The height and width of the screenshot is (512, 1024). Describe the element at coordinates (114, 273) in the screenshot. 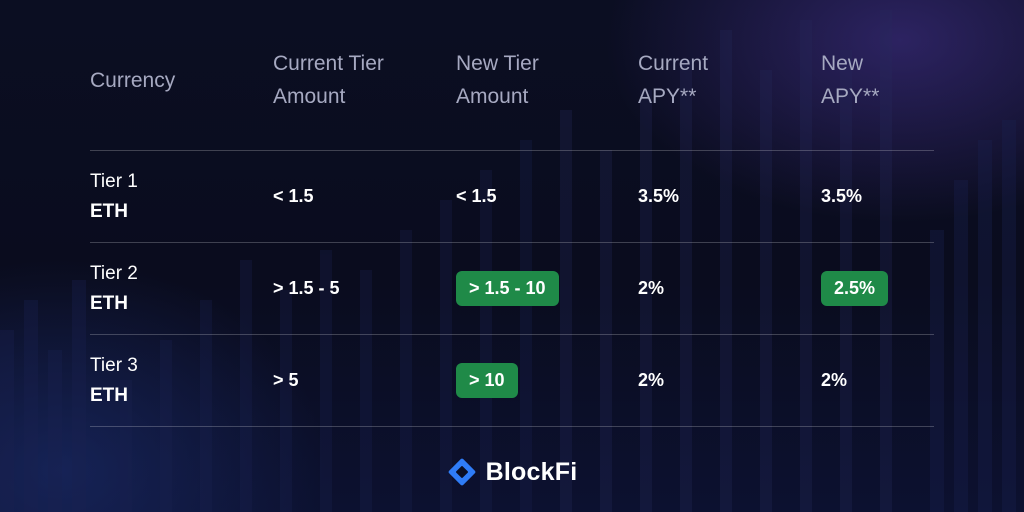

I see `tier-name: Tier 2` at that location.